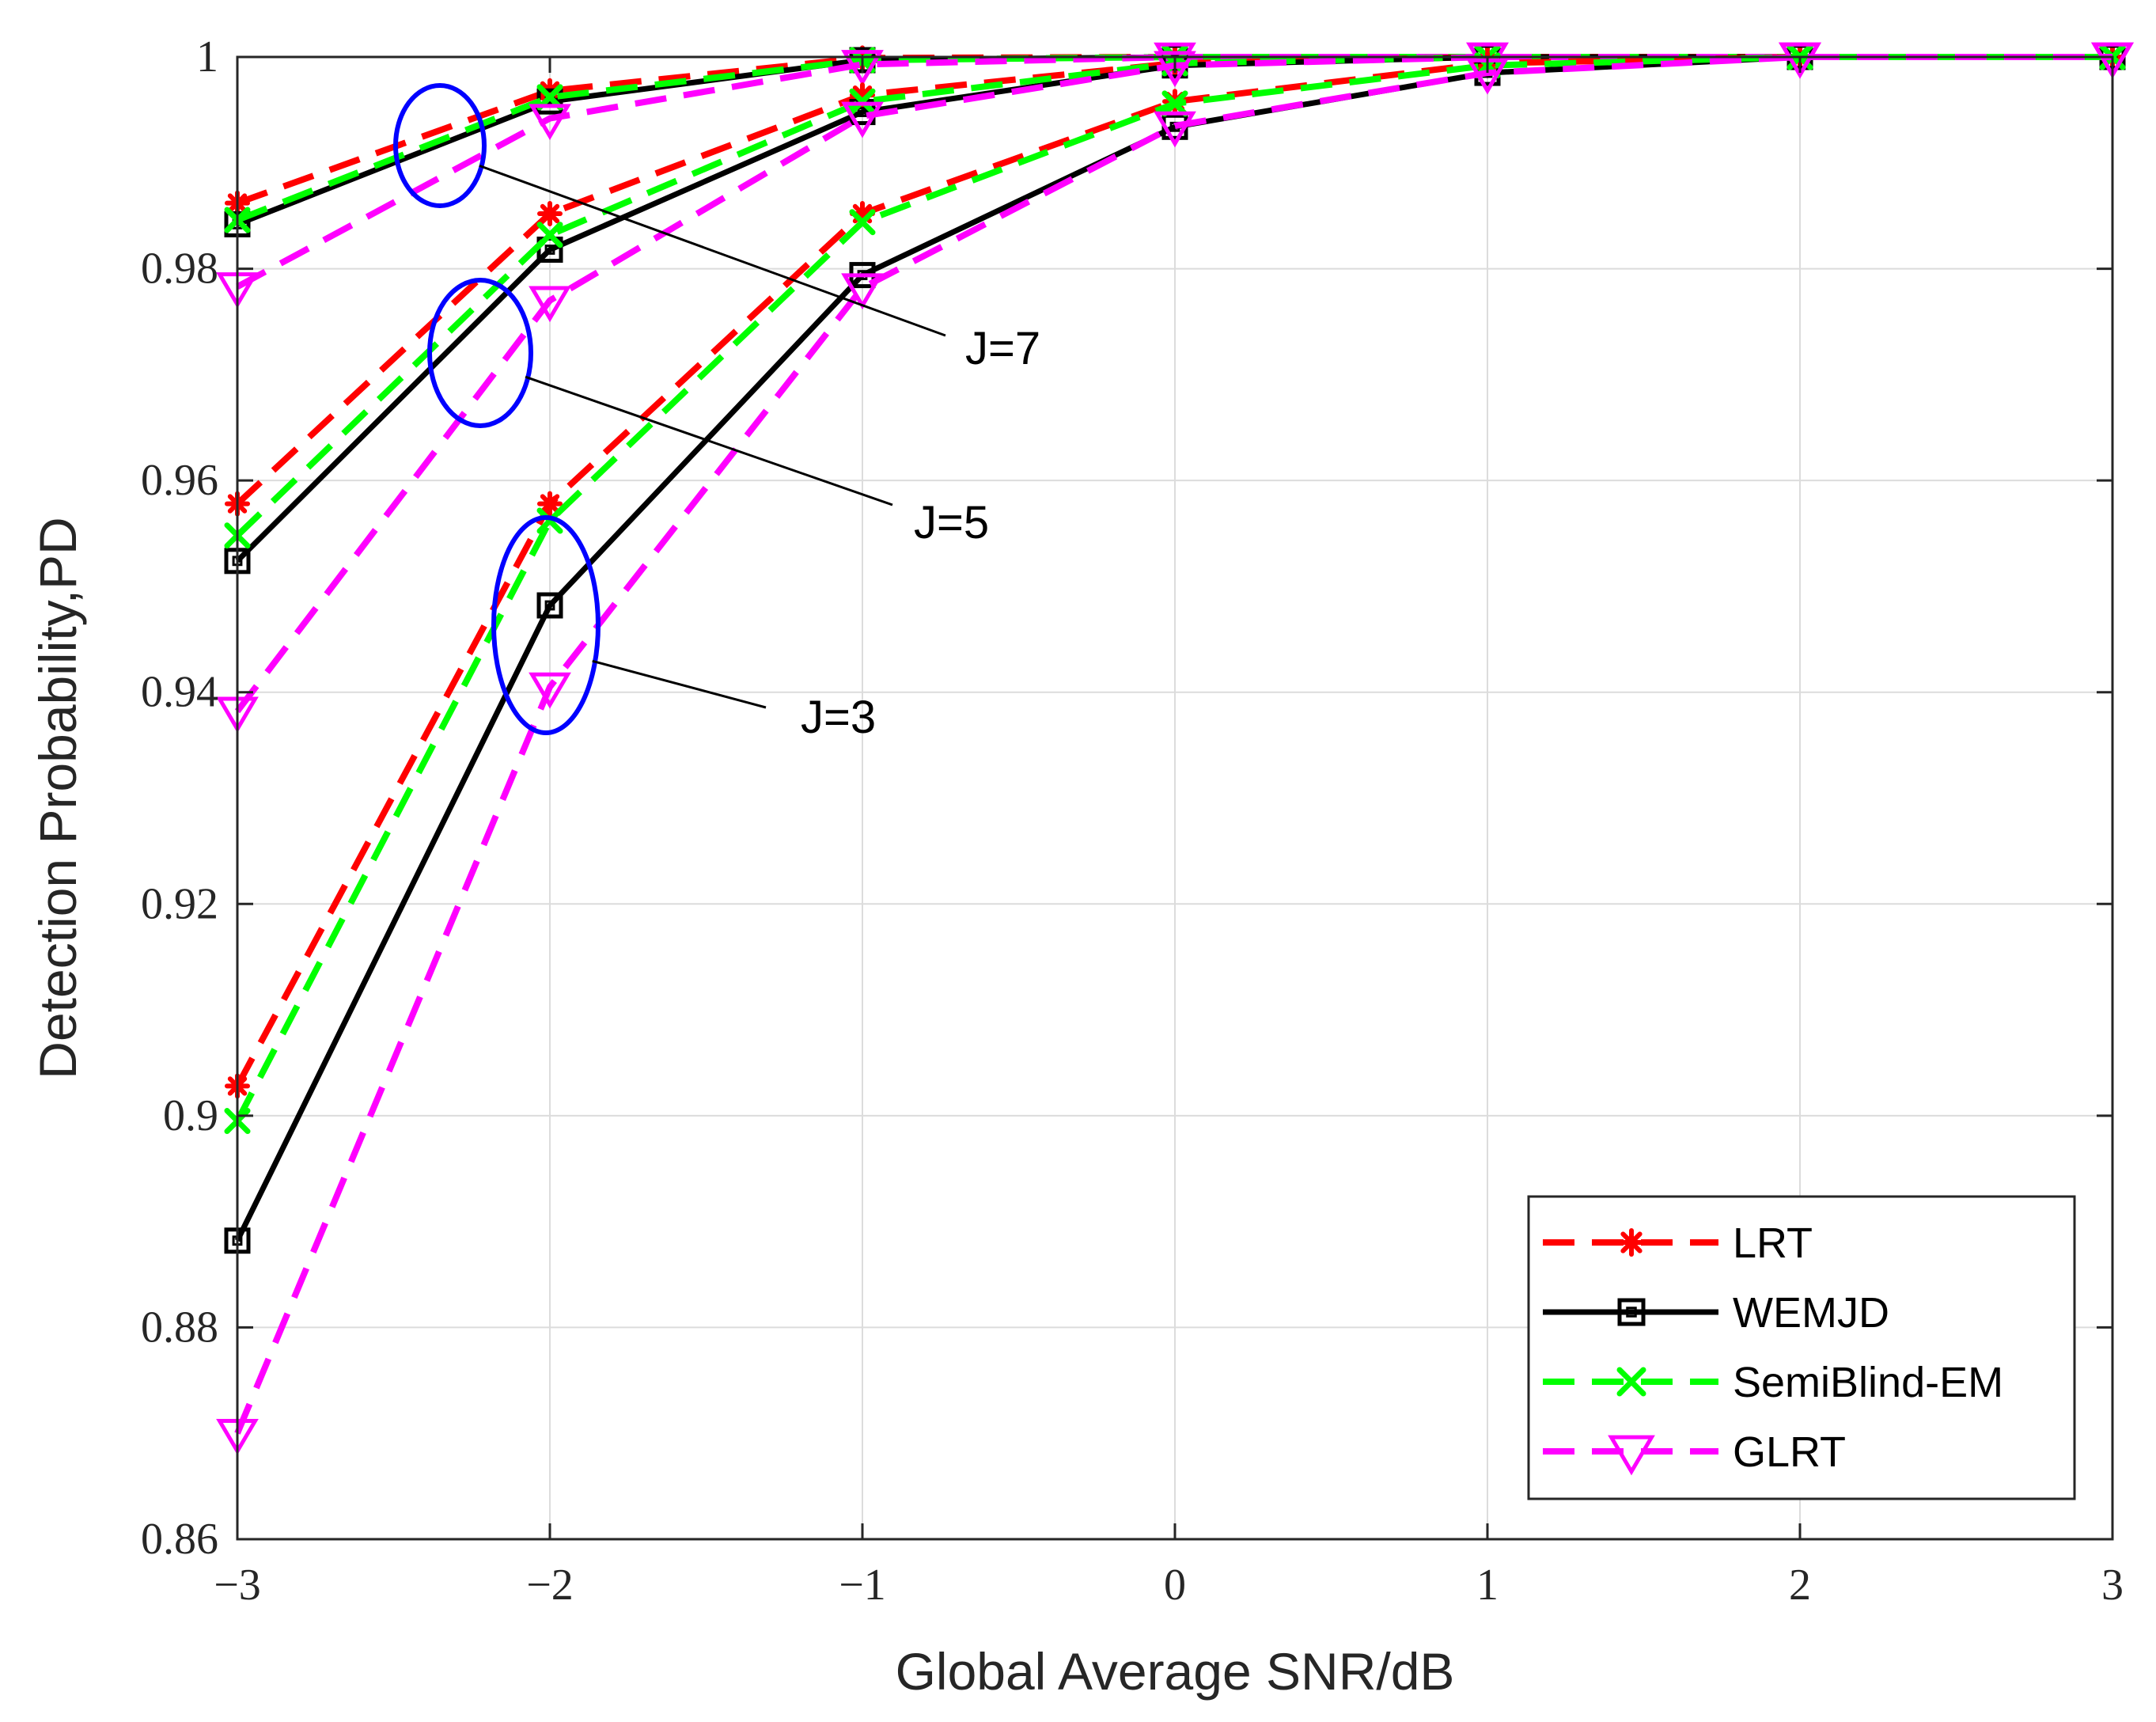 This screenshot has width=2156, height=1722. Describe the element at coordinates (1800, 1585) in the screenshot. I see `x-tick-label: 2` at that location.